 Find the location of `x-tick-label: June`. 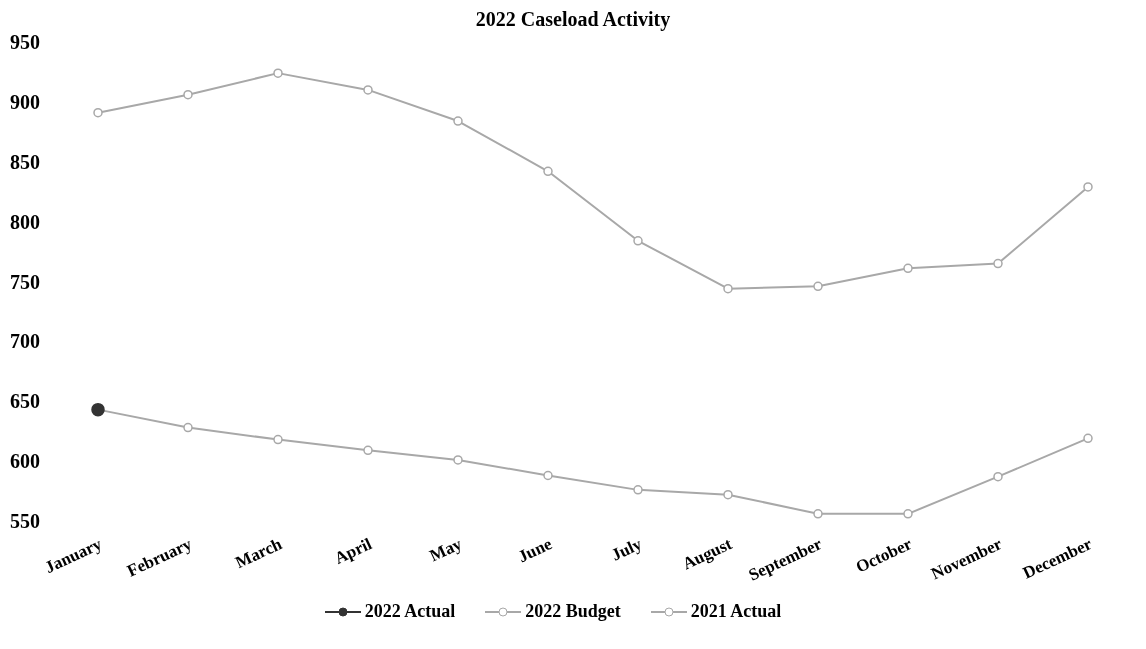

x-tick-label: June is located at coordinates (535, 550).